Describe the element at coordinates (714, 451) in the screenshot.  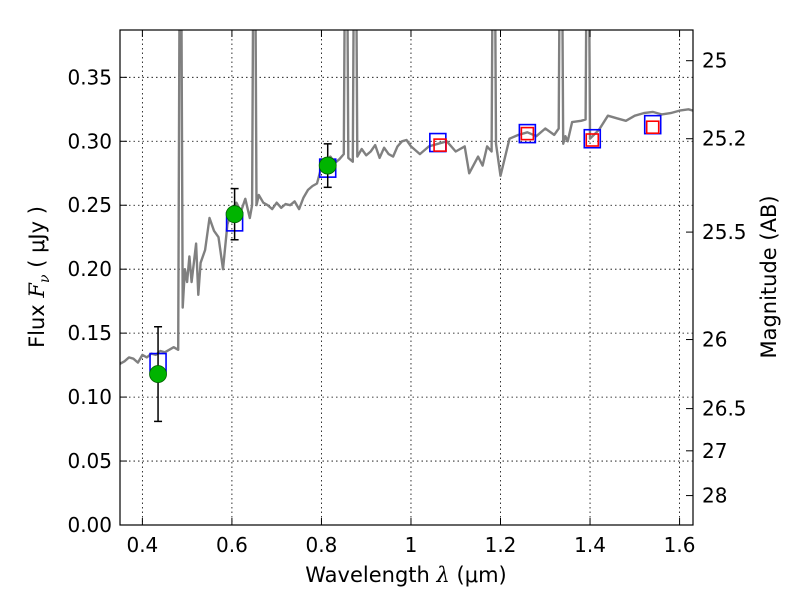
I see `mag-tick-label: 27` at that location.